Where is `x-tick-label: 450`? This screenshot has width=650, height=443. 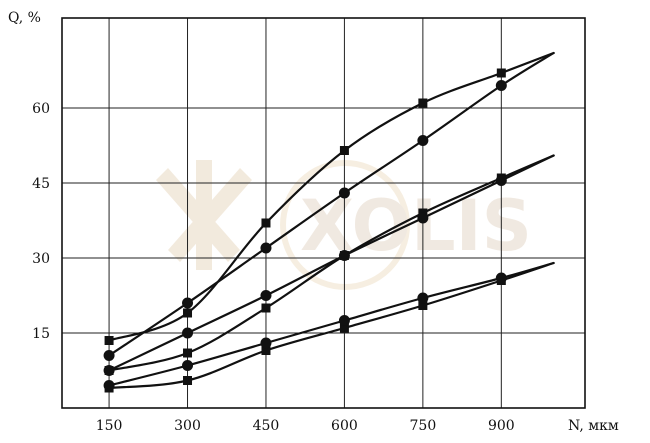
x-tick-label: 450 is located at coordinates (266, 426).